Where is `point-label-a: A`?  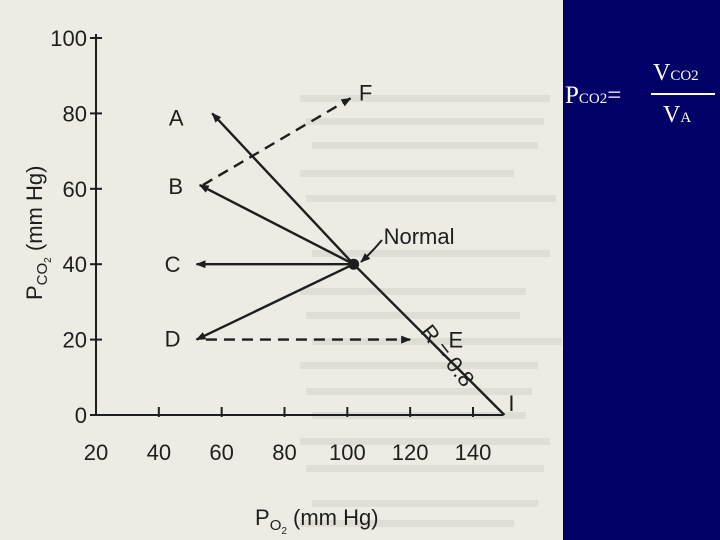 point-label-a: A is located at coordinates (176, 117).